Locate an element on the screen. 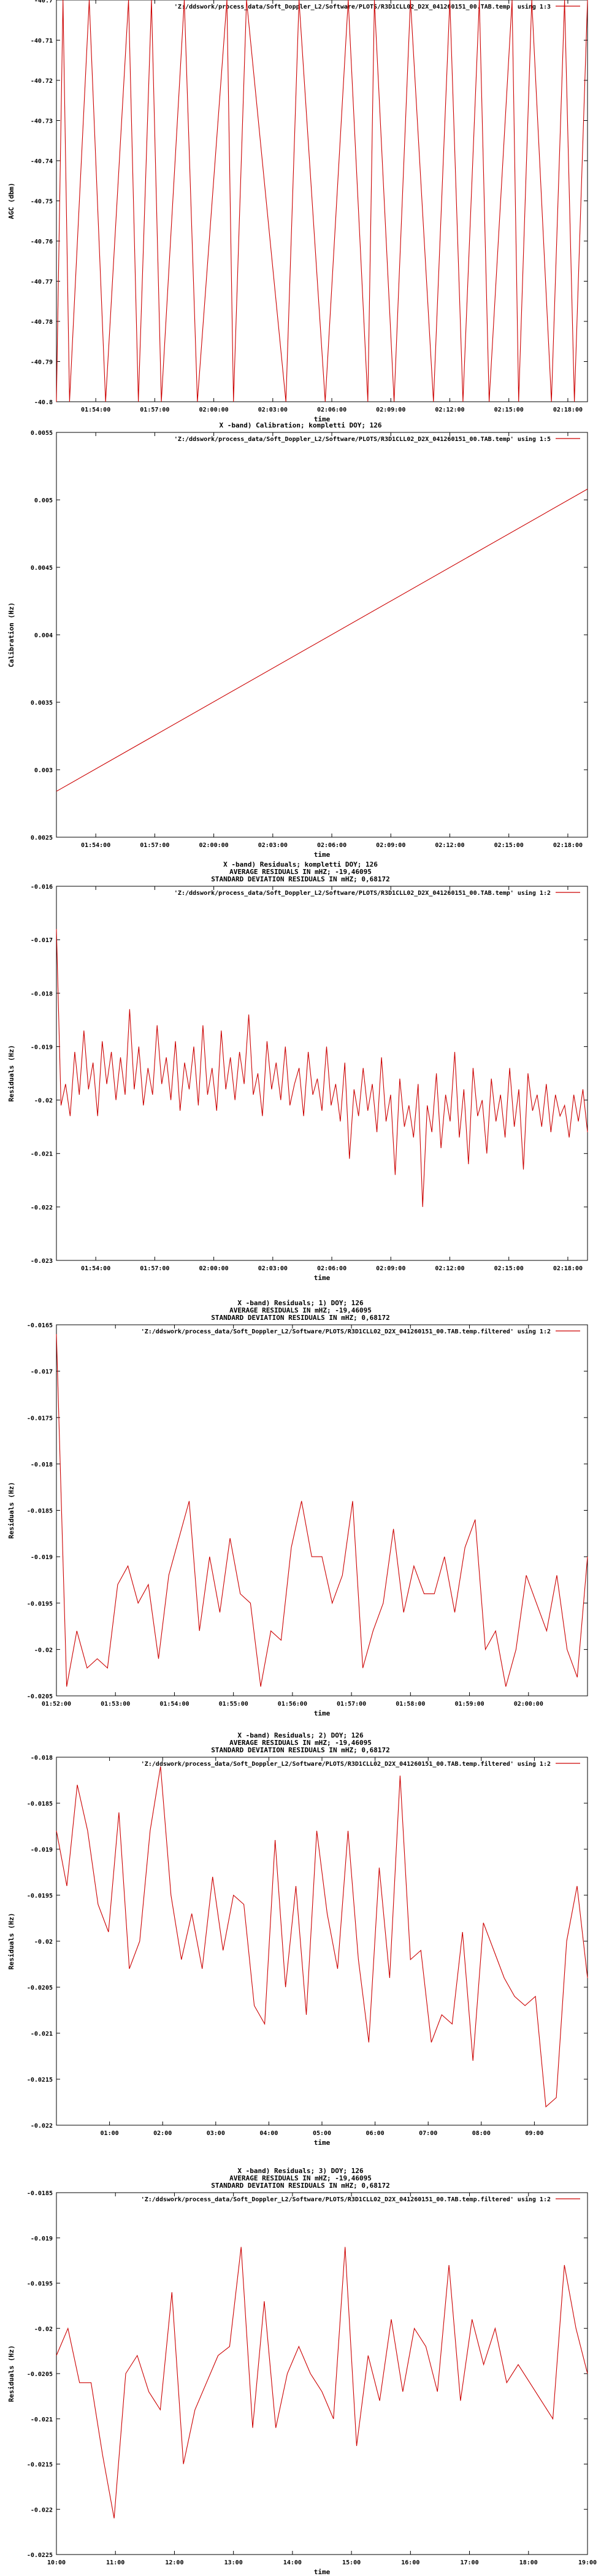 This screenshot has height=2576, width=601. x-tick-label: 02:00 is located at coordinates (163, 2133).